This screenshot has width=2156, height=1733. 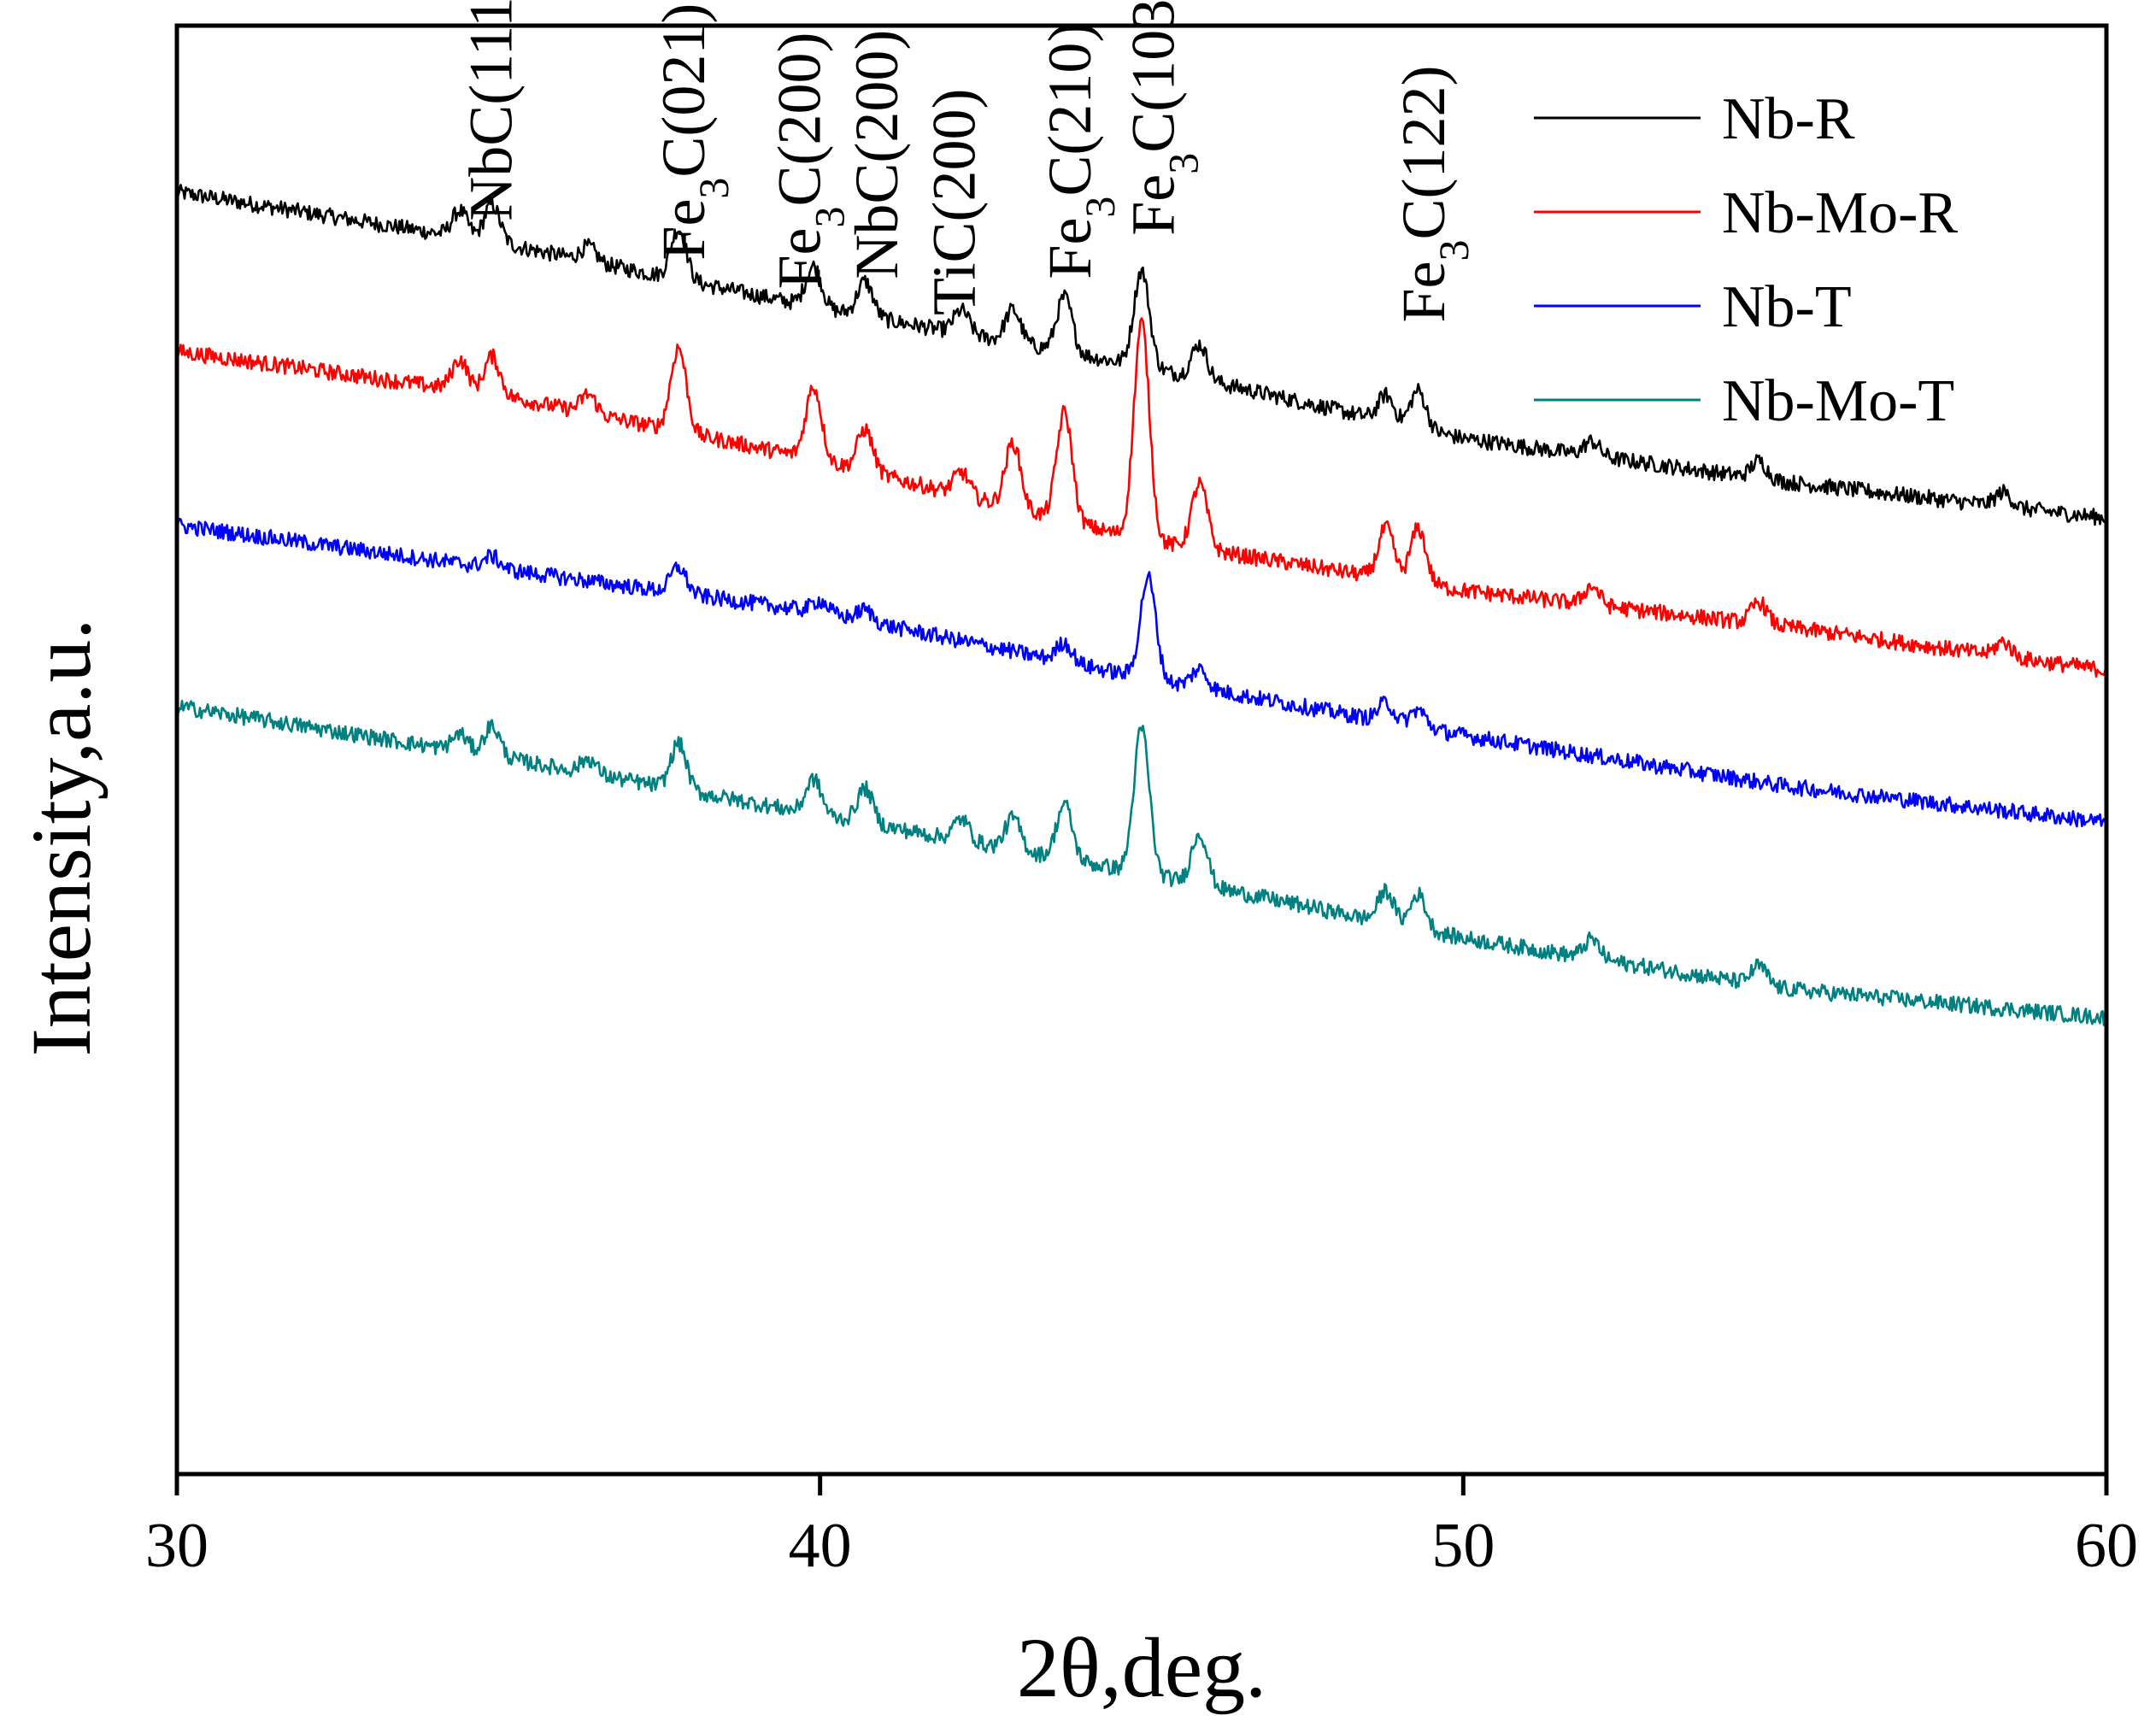 I want to click on x-tick-label-0: 30, so click(x=177, y=1546).